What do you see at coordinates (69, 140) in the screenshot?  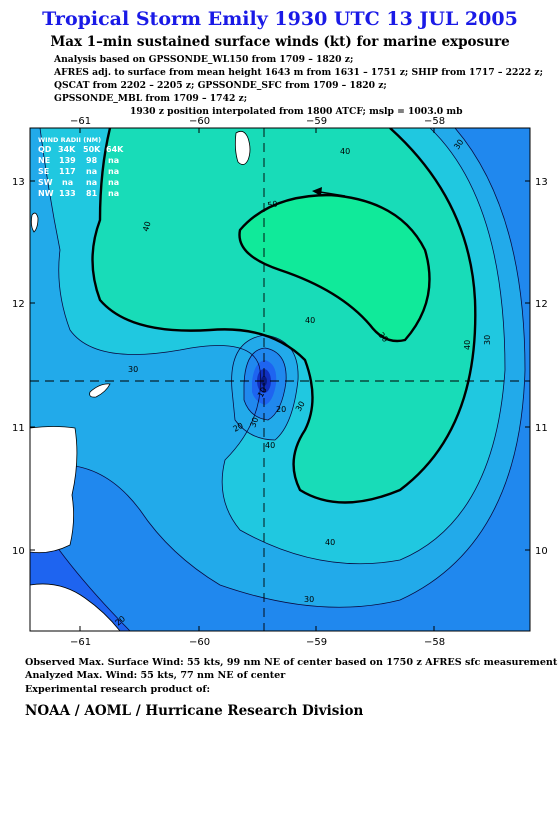 I see `wind-radii-title: WIND RADII (NM)` at bounding box center [69, 140].